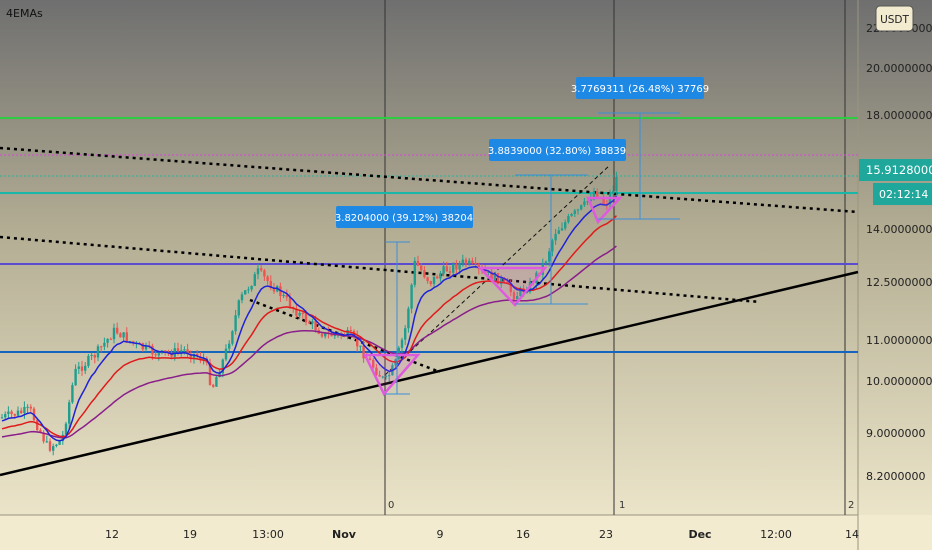 Image resolution: width=932 pixels, height=550 pixels. I want to click on session-marker-1: 1, so click(622, 505).